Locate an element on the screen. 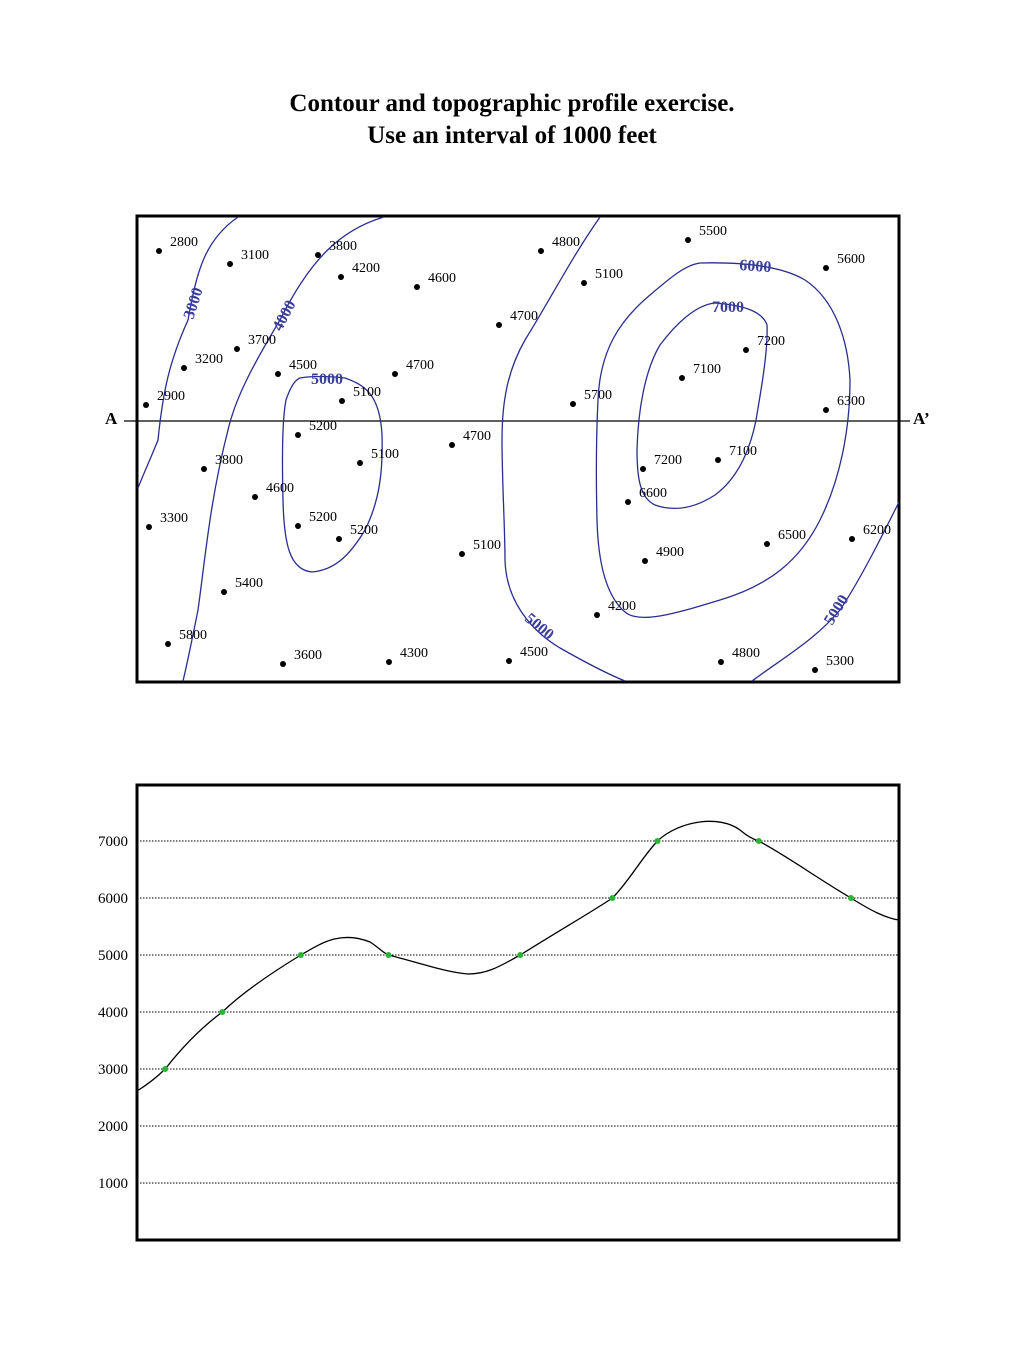  spot-elevation-label: 5400 is located at coordinates (249, 583).